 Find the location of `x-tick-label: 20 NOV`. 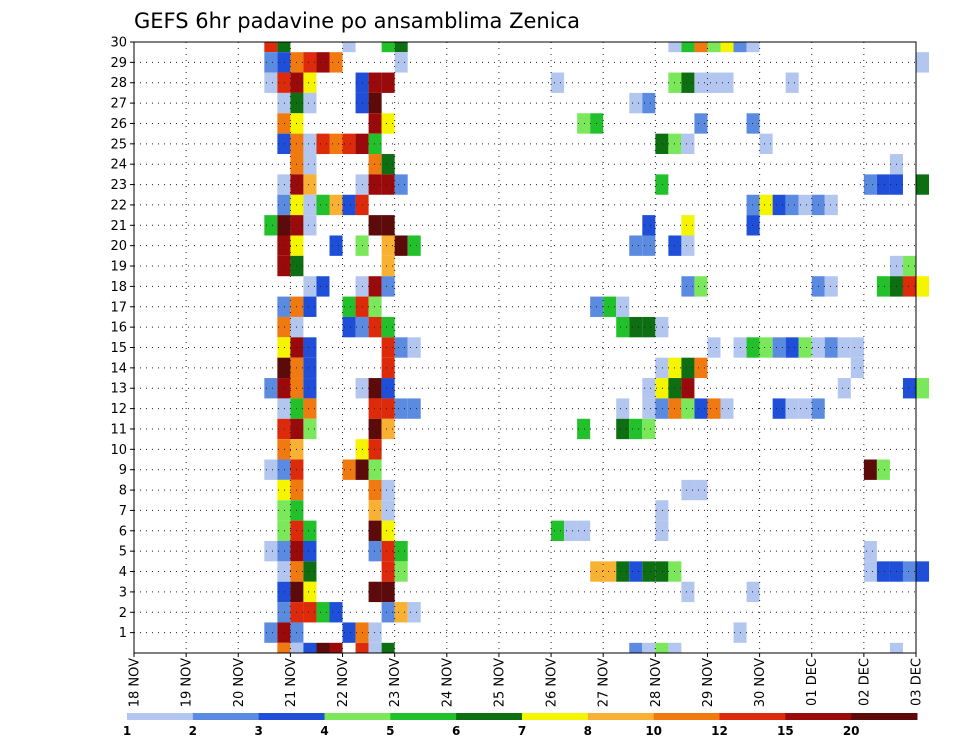

x-tick-label: 20 NOV is located at coordinates (239, 682).